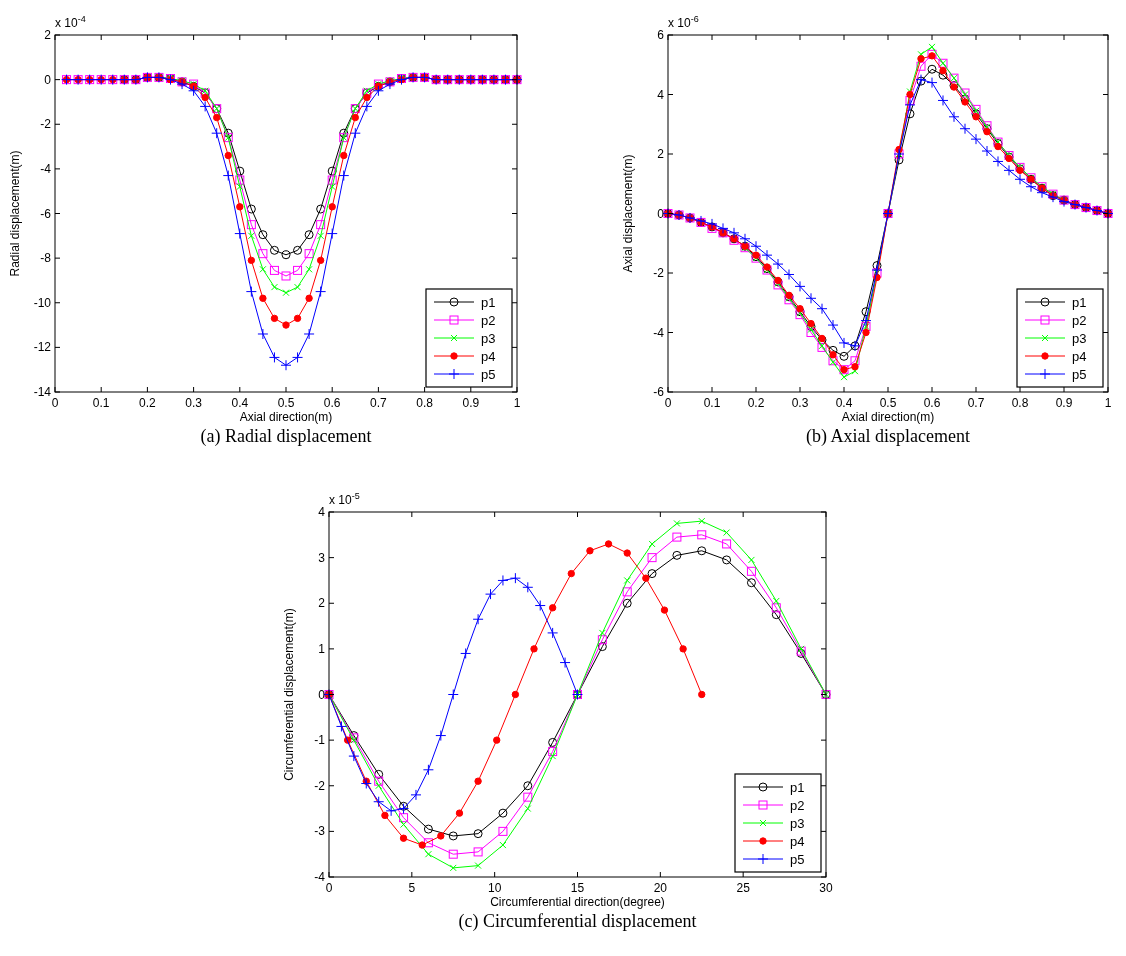 The height and width of the screenshot is (956, 1126). What do you see at coordinates (826, 888) in the screenshot?
I see `x-tick-label: 30` at bounding box center [826, 888].